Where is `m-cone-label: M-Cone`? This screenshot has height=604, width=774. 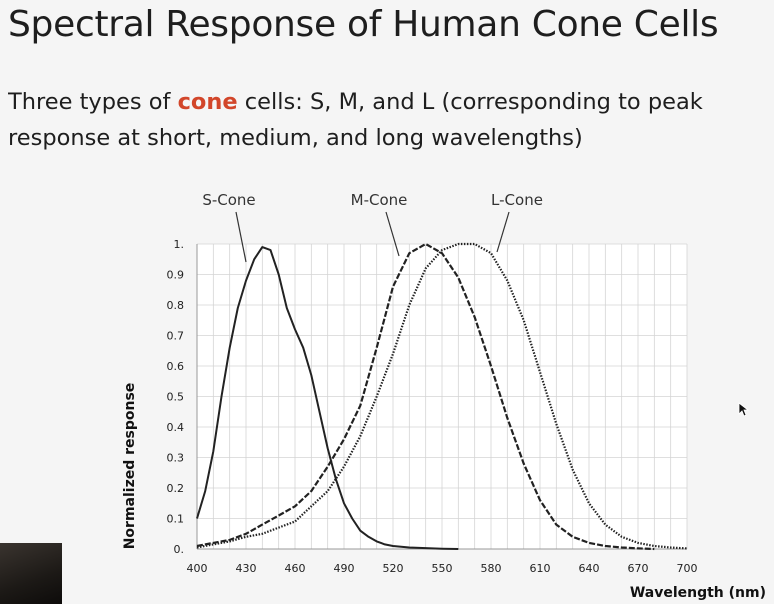 m-cone-label: M-Cone is located at coordinates (379, 200).